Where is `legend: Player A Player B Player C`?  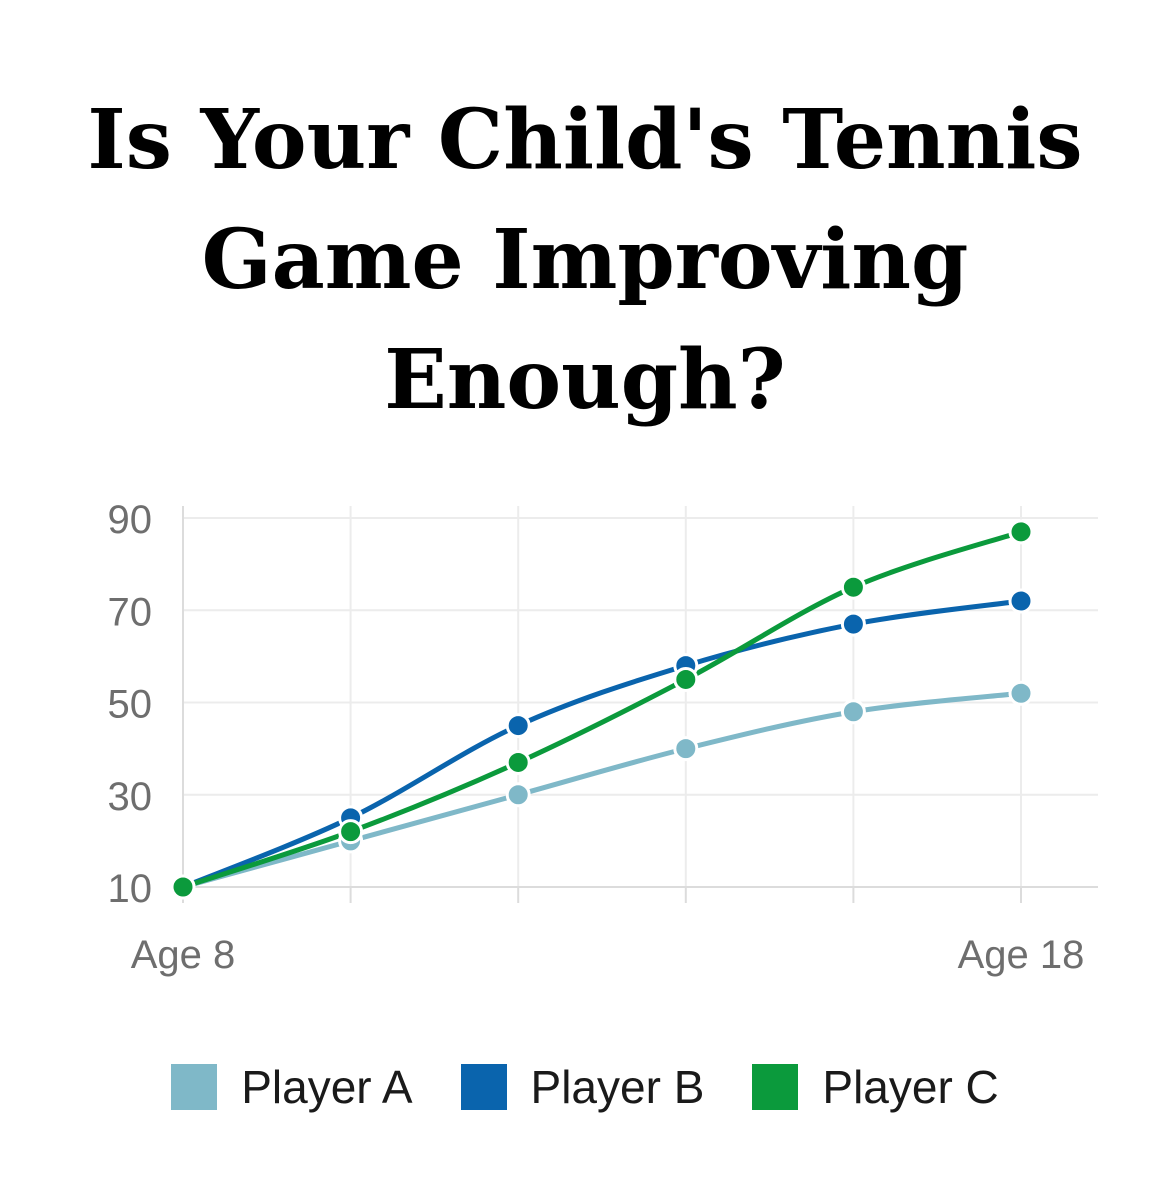 legend: Player A Player B Player C is located at coordinates (585, 1087).